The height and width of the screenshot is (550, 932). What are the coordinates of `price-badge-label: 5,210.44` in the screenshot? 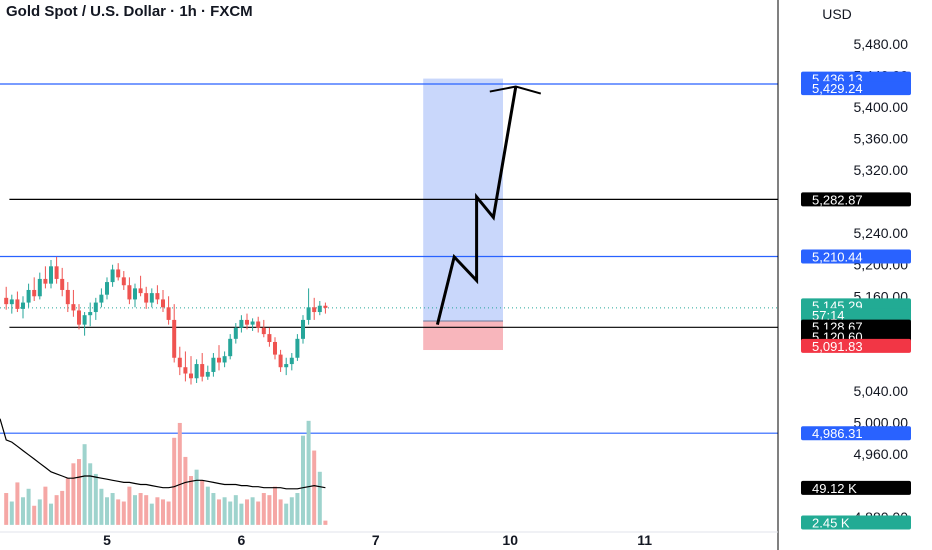 It's located at (837, 257).